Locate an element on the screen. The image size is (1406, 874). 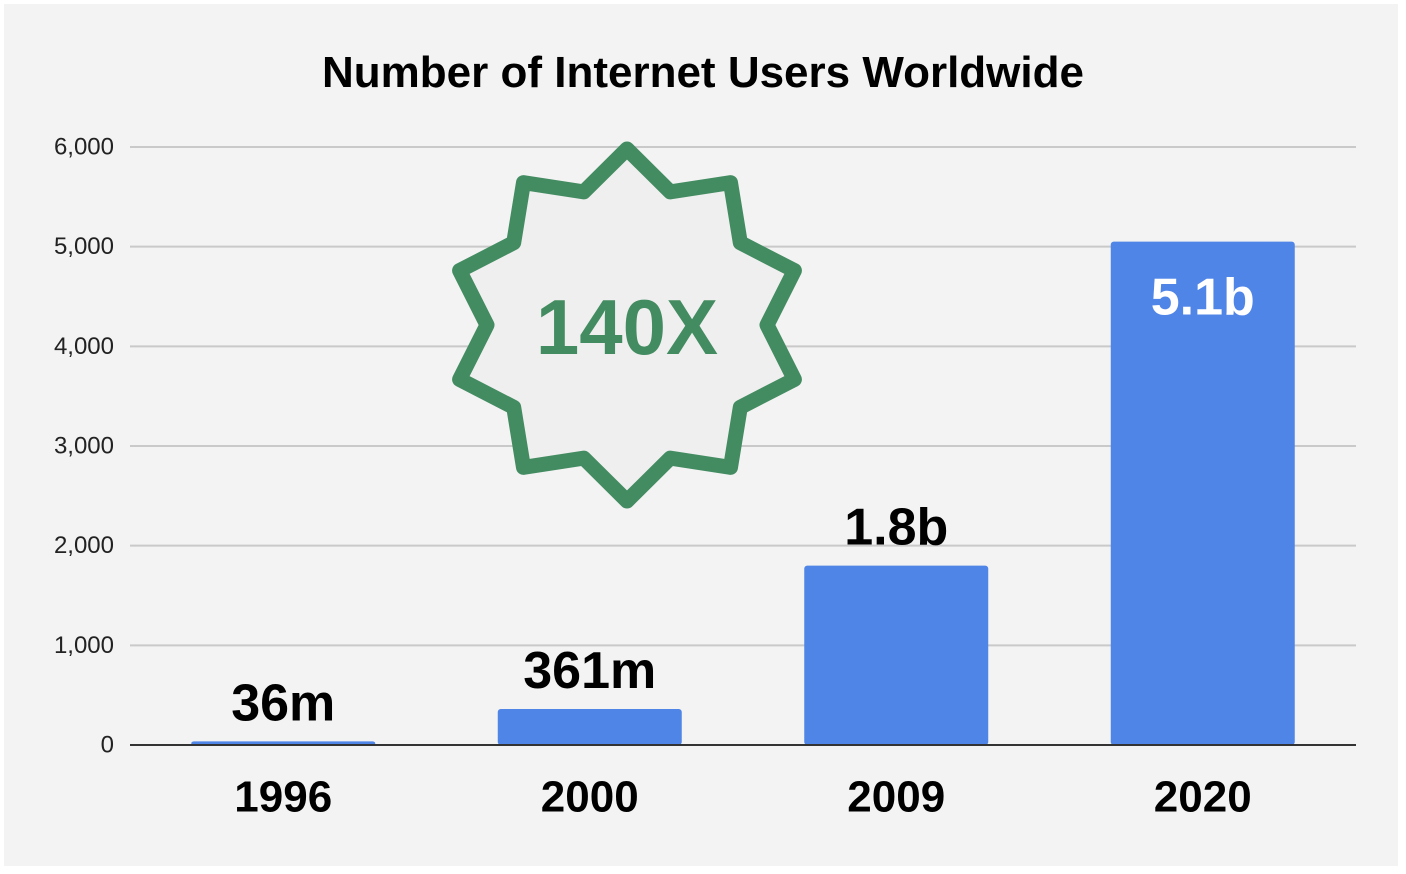
x-axis-ticks: 1996 2000 2009 2020 is located at coordinates (742, 797).